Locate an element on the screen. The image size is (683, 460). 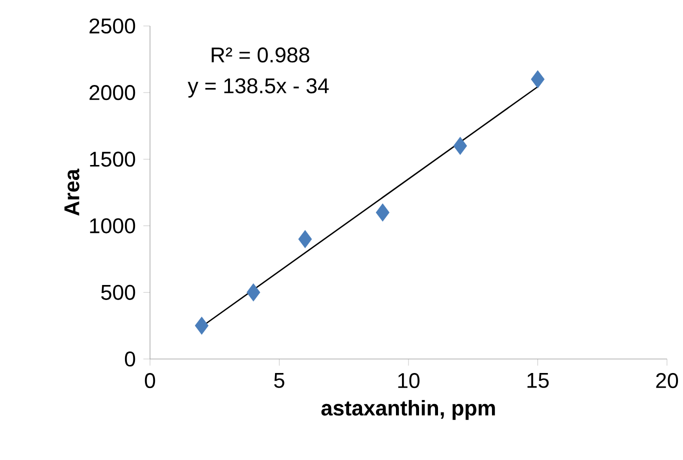
y-tick-label: 500 is located at coordinates (118, 292).